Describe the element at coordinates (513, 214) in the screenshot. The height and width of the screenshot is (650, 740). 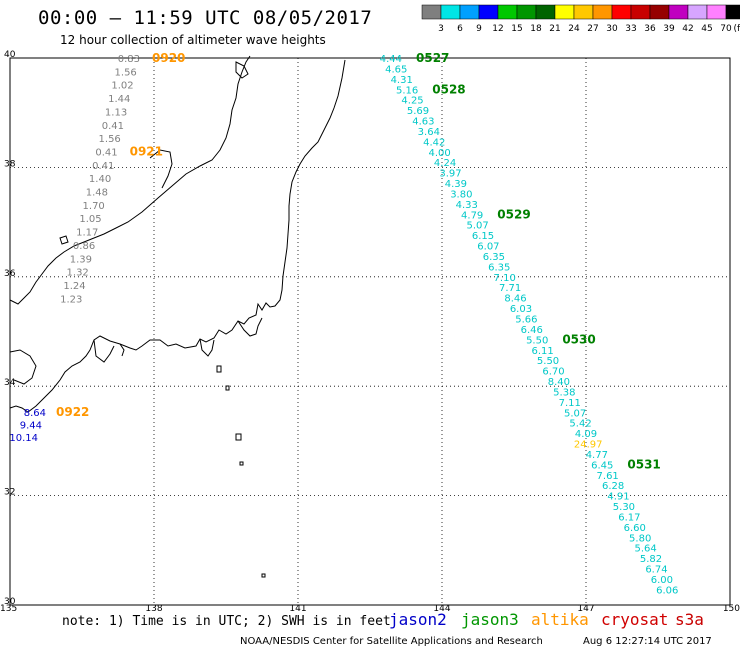
I see `pass-time-label: 0529` at that location.